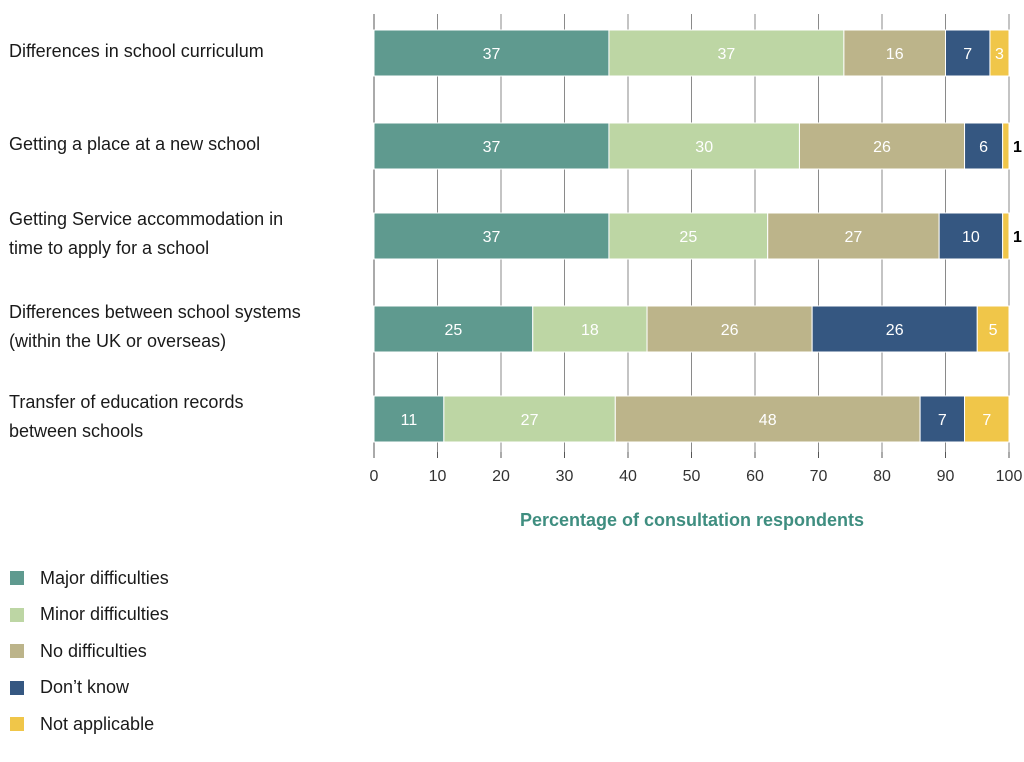 The height and width of the screenshot is (762, 1024). Describe the element at coordinates (374, 476) in the screenshot. I see `x-tick-label: 0` at that location.